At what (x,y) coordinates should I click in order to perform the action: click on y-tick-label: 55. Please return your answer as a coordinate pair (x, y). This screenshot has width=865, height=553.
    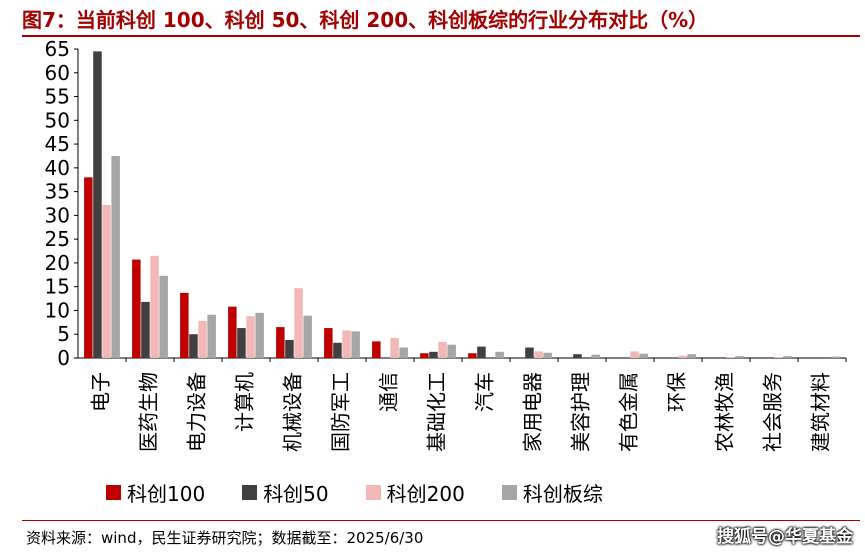
    Looking at the image, I should click on (57, 97).